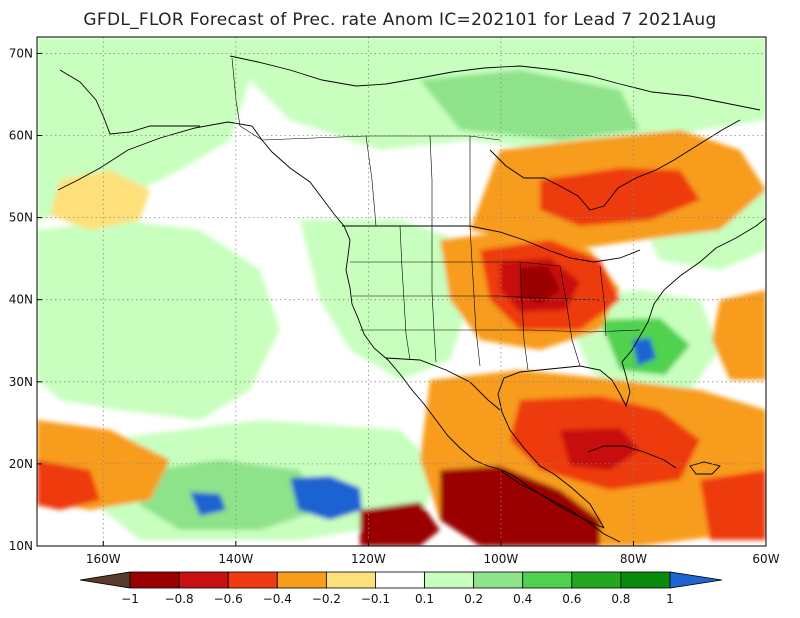  Describe the element at coordinates (179, 599) in the screenshot. I see `colorbar-label: −0.8` at that location.